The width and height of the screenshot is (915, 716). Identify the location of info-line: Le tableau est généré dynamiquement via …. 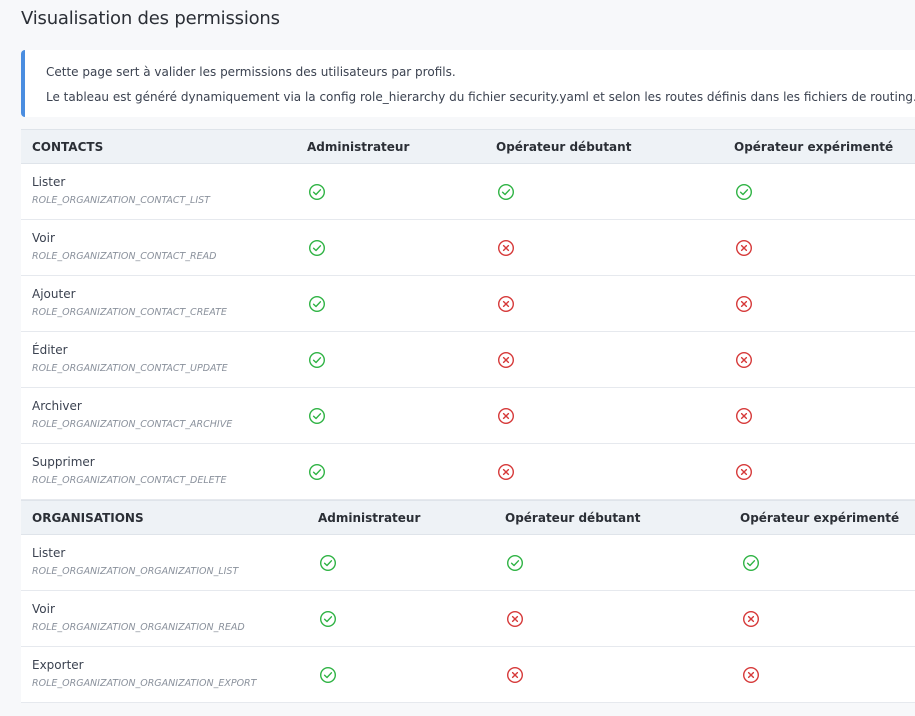
(480, 97).